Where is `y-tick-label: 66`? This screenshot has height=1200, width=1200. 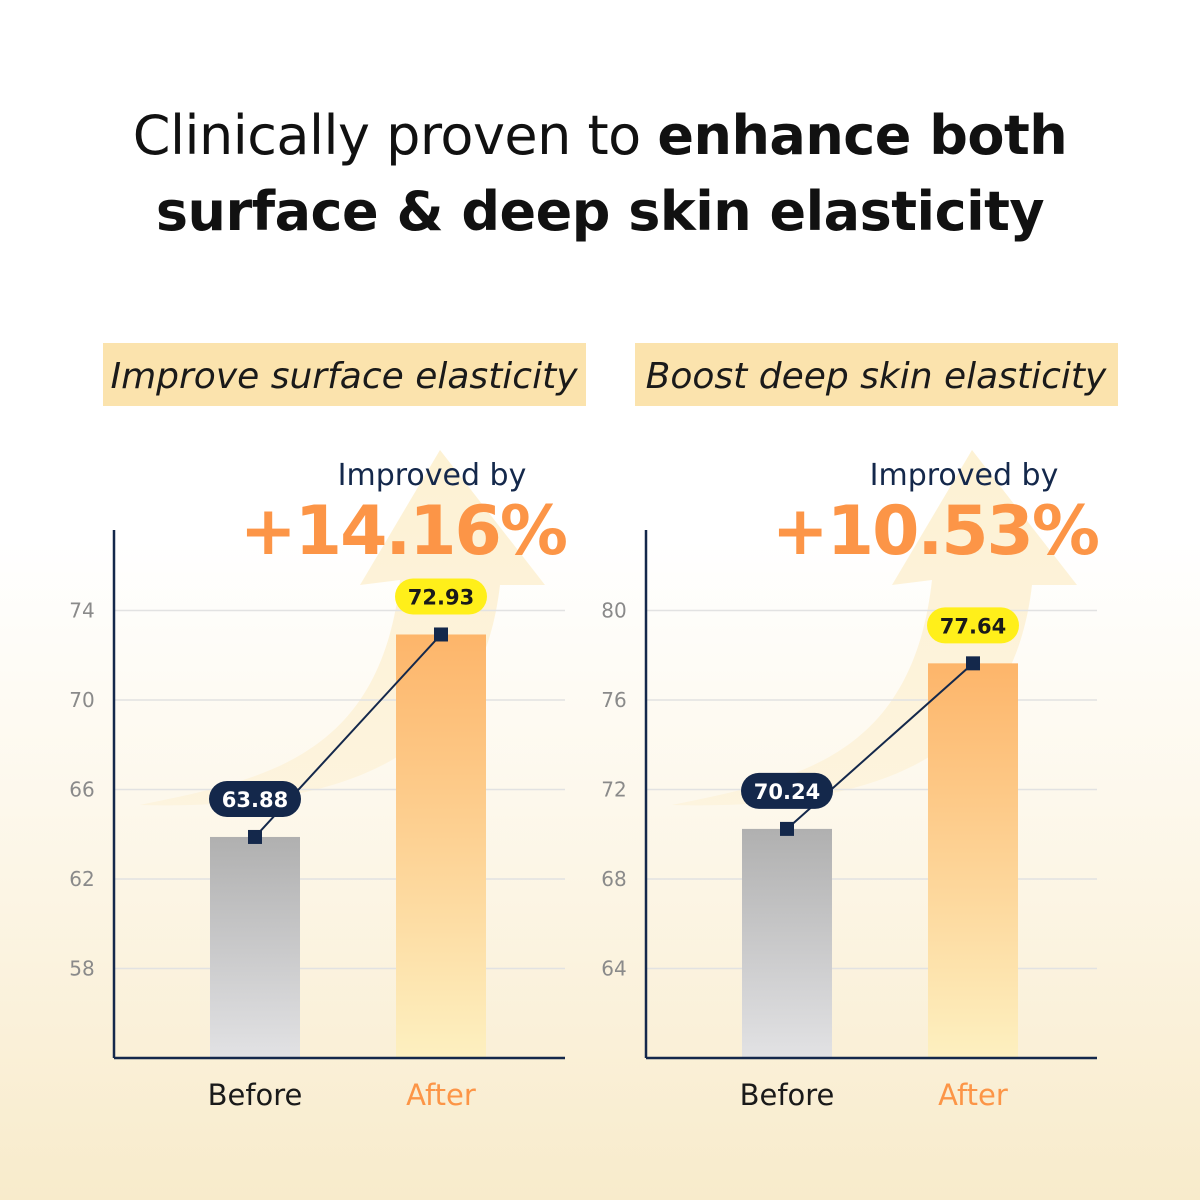 y-tick-label: 66 is located at coordinates (81, 790).